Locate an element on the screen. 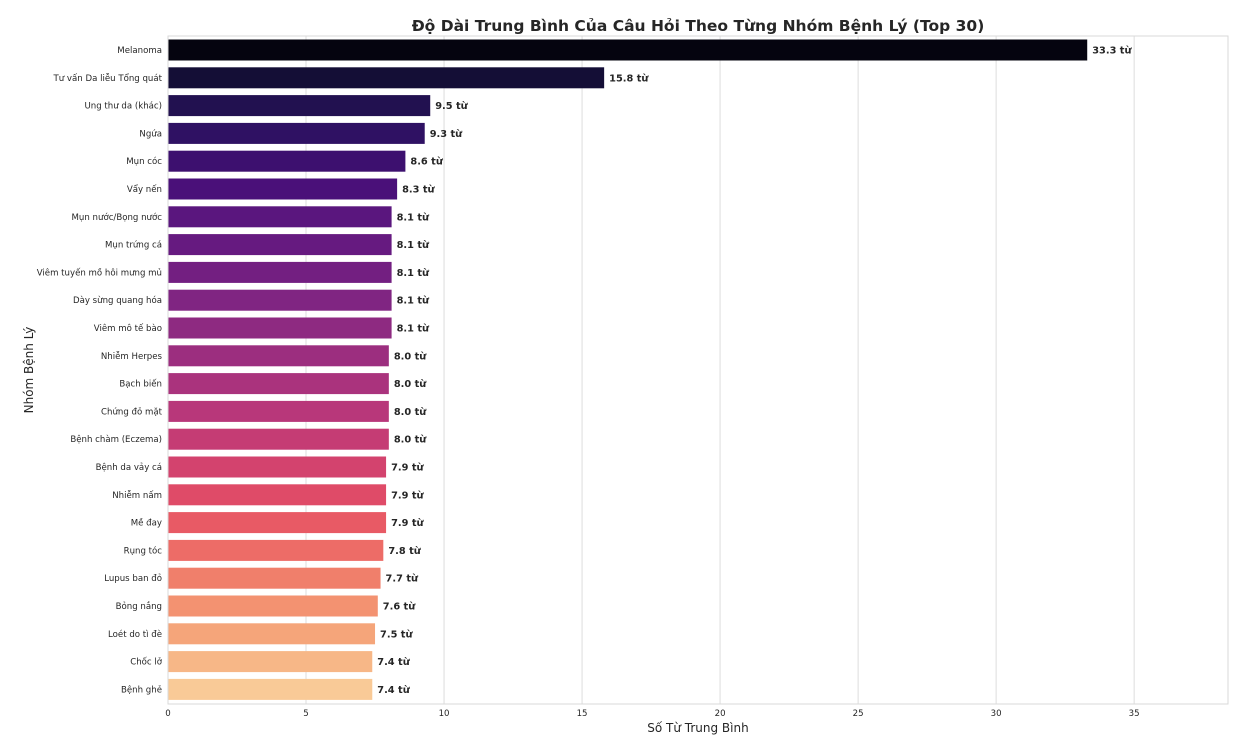 The height and width of the screenshot is (755, 1252). category-label: Viêm mô tế bào is located at coordinates (128, 328).